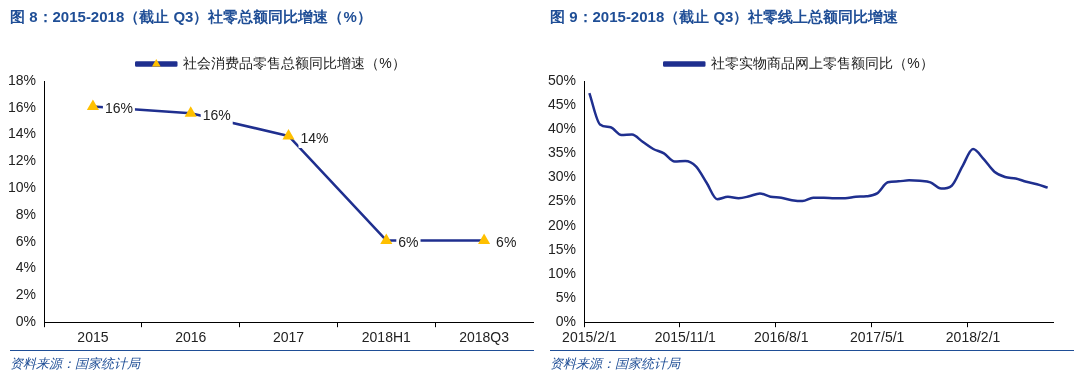  What do you see at coordinates (877, 337) in the screenshot?
I see `x-tick-label: 2017/5/1` at bounding box center [877, 337].